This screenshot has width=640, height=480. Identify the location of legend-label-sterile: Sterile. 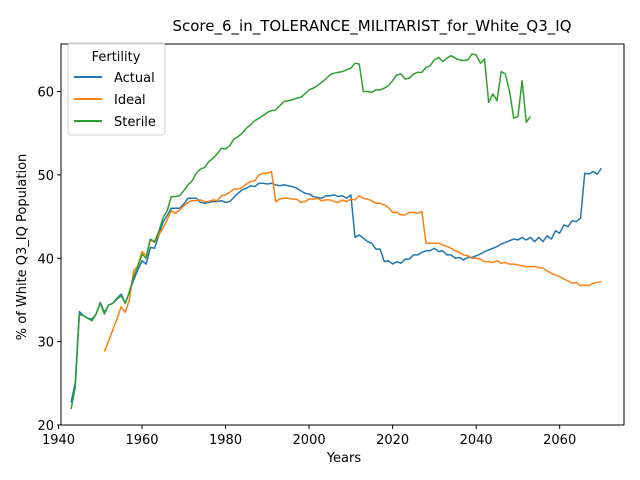
(135, 122).